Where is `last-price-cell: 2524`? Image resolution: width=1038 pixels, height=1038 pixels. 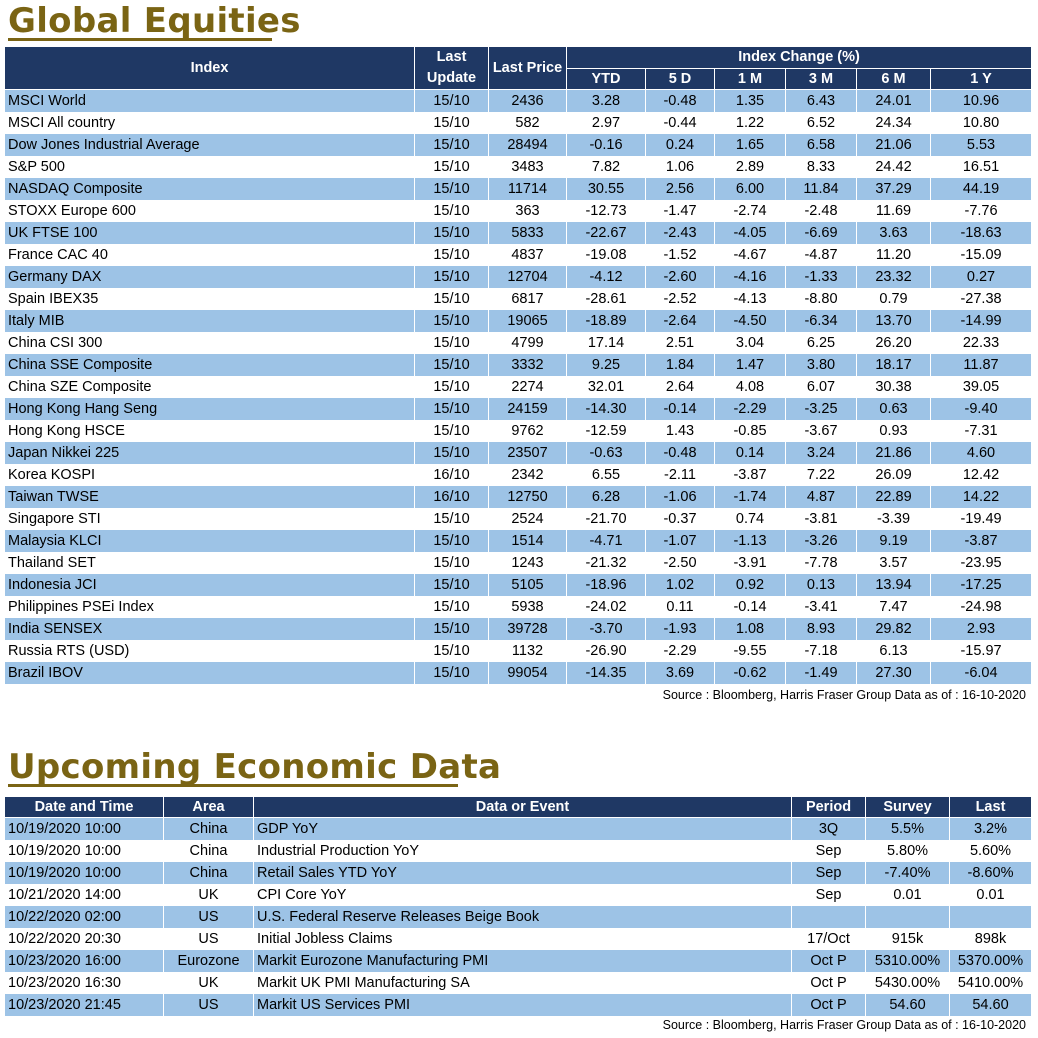
last-price-cell: 2524 is located at coordinates (527, 519).